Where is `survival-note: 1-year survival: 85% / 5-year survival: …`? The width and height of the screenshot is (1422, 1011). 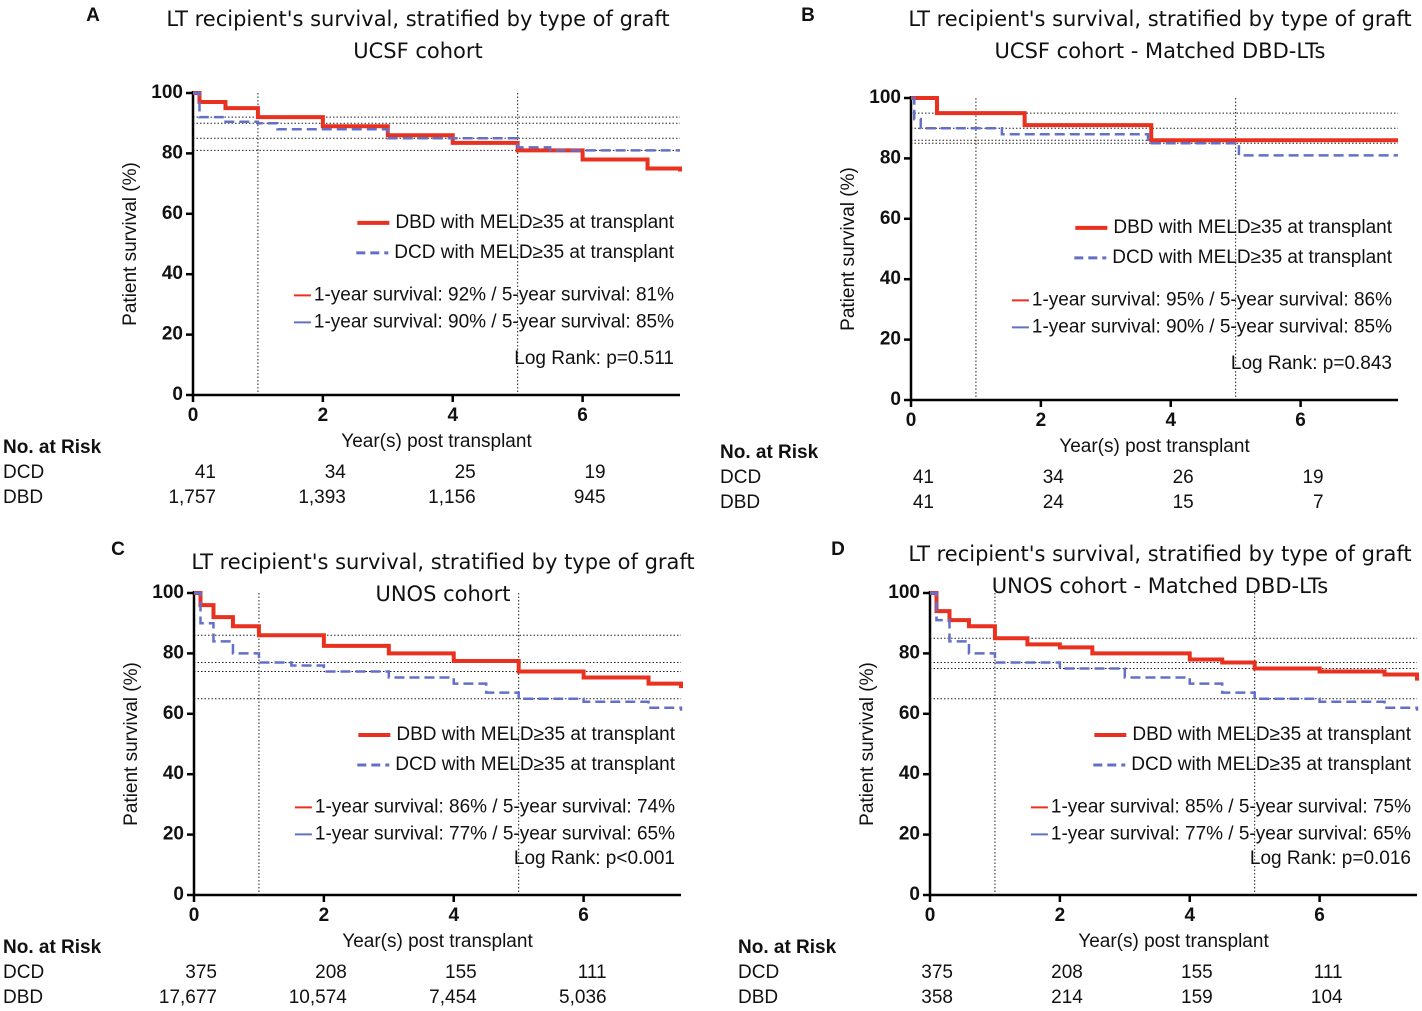
survival-note: 1-year survival: 85% / 5-year survival: … is located at coordinates (1231, 806).